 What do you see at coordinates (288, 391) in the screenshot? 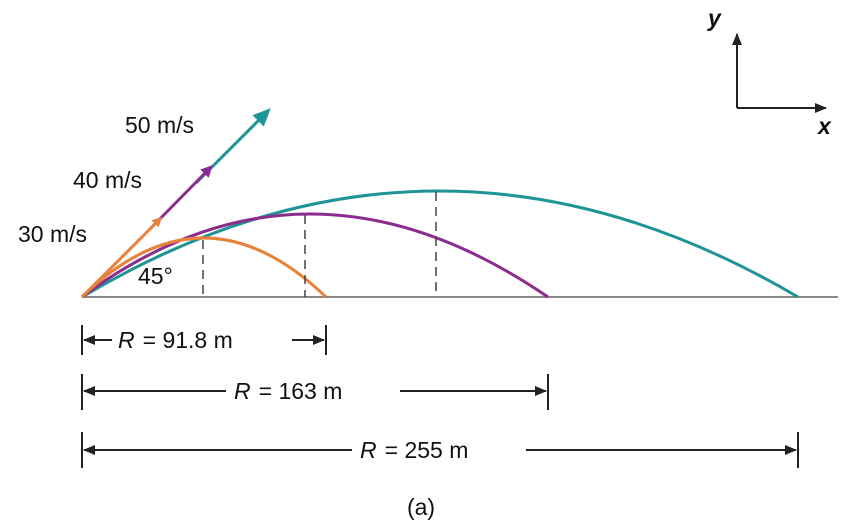
I see `range-label-40ms: R = 163 m` at bounding box center [288, 391].